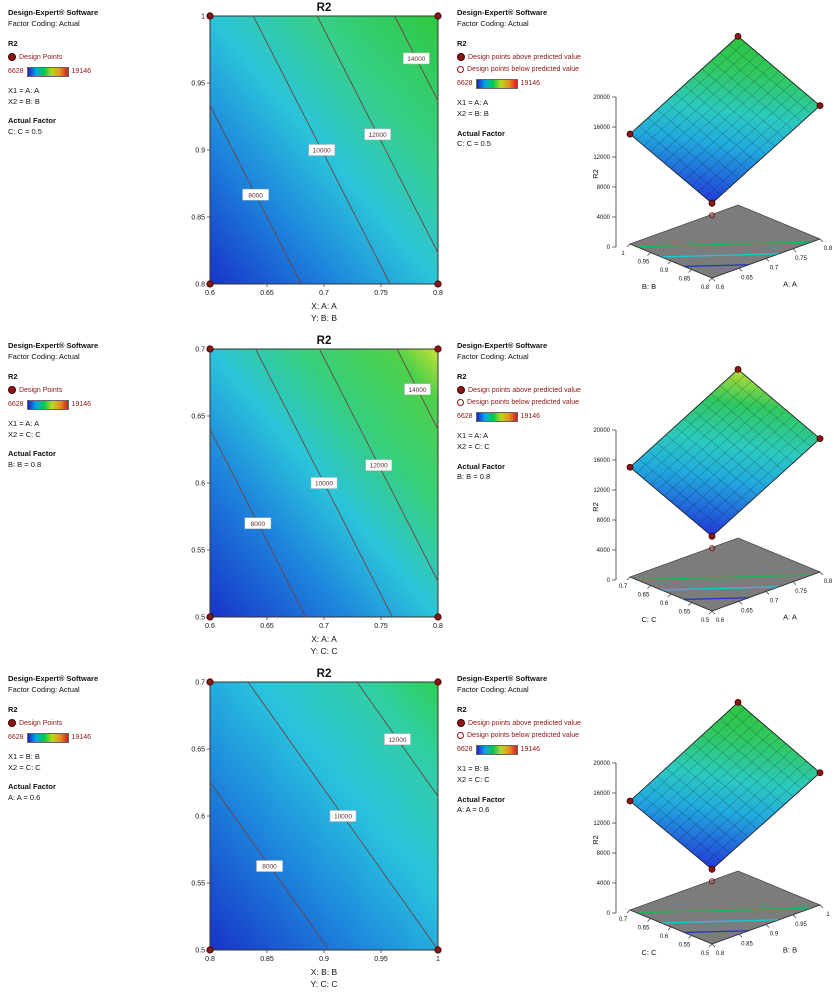  What do you see at coordinates (200, 618) in the screenshot?
I see `svg-text: 0.5` at bounding box center [200, 618].